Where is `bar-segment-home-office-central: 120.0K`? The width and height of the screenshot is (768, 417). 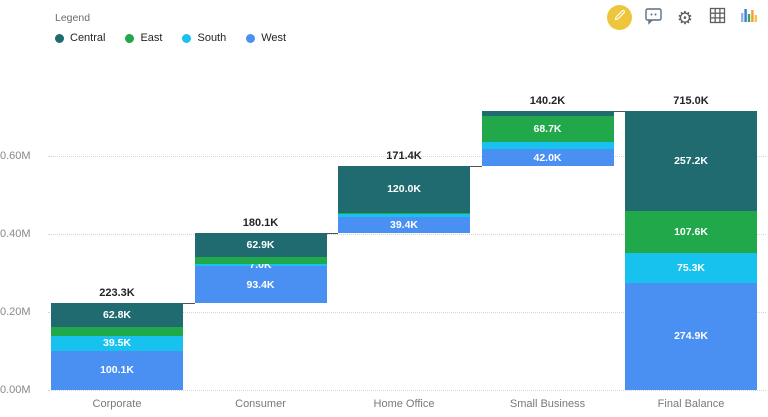
bar-segment-home-office-central: 120.0K is located at coordinates (404, 189).